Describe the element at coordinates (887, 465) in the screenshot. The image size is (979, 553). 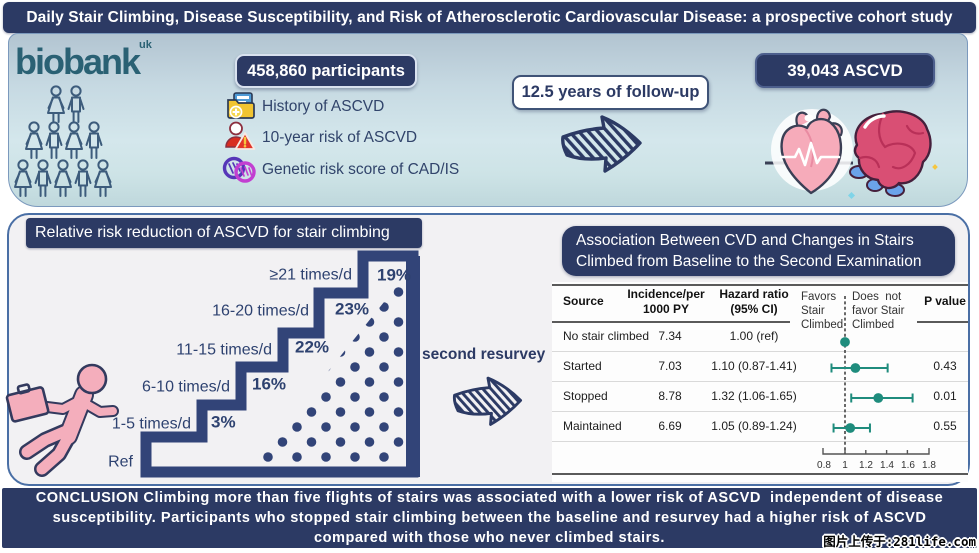
I see `axis-tick: 1.4` at that location.